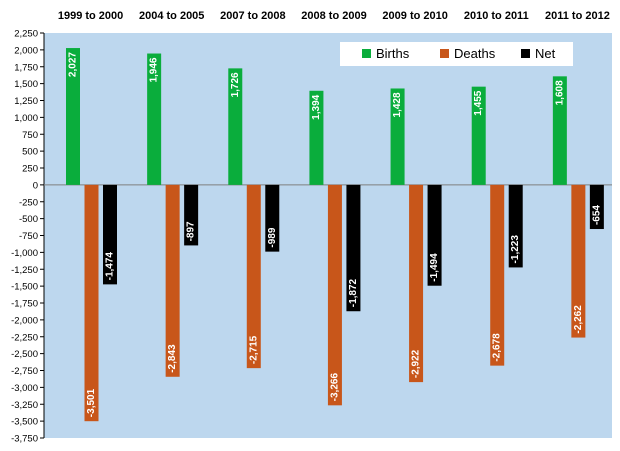 The width and height of the screenshot is (620, 451). Describe the element at coordinates (24, 320) in the screenshot. I see `y-tick-label: -2,000` at that location.